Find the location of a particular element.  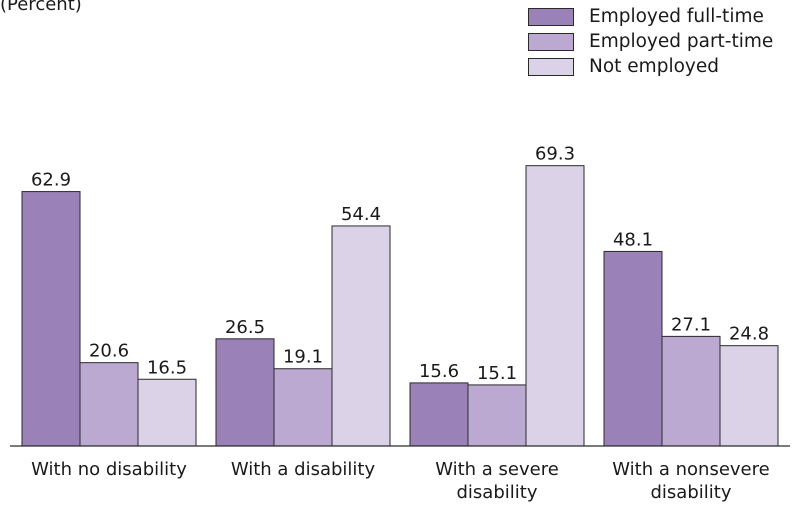

legend-swatch-full-time is located at coordinates (551, 16).